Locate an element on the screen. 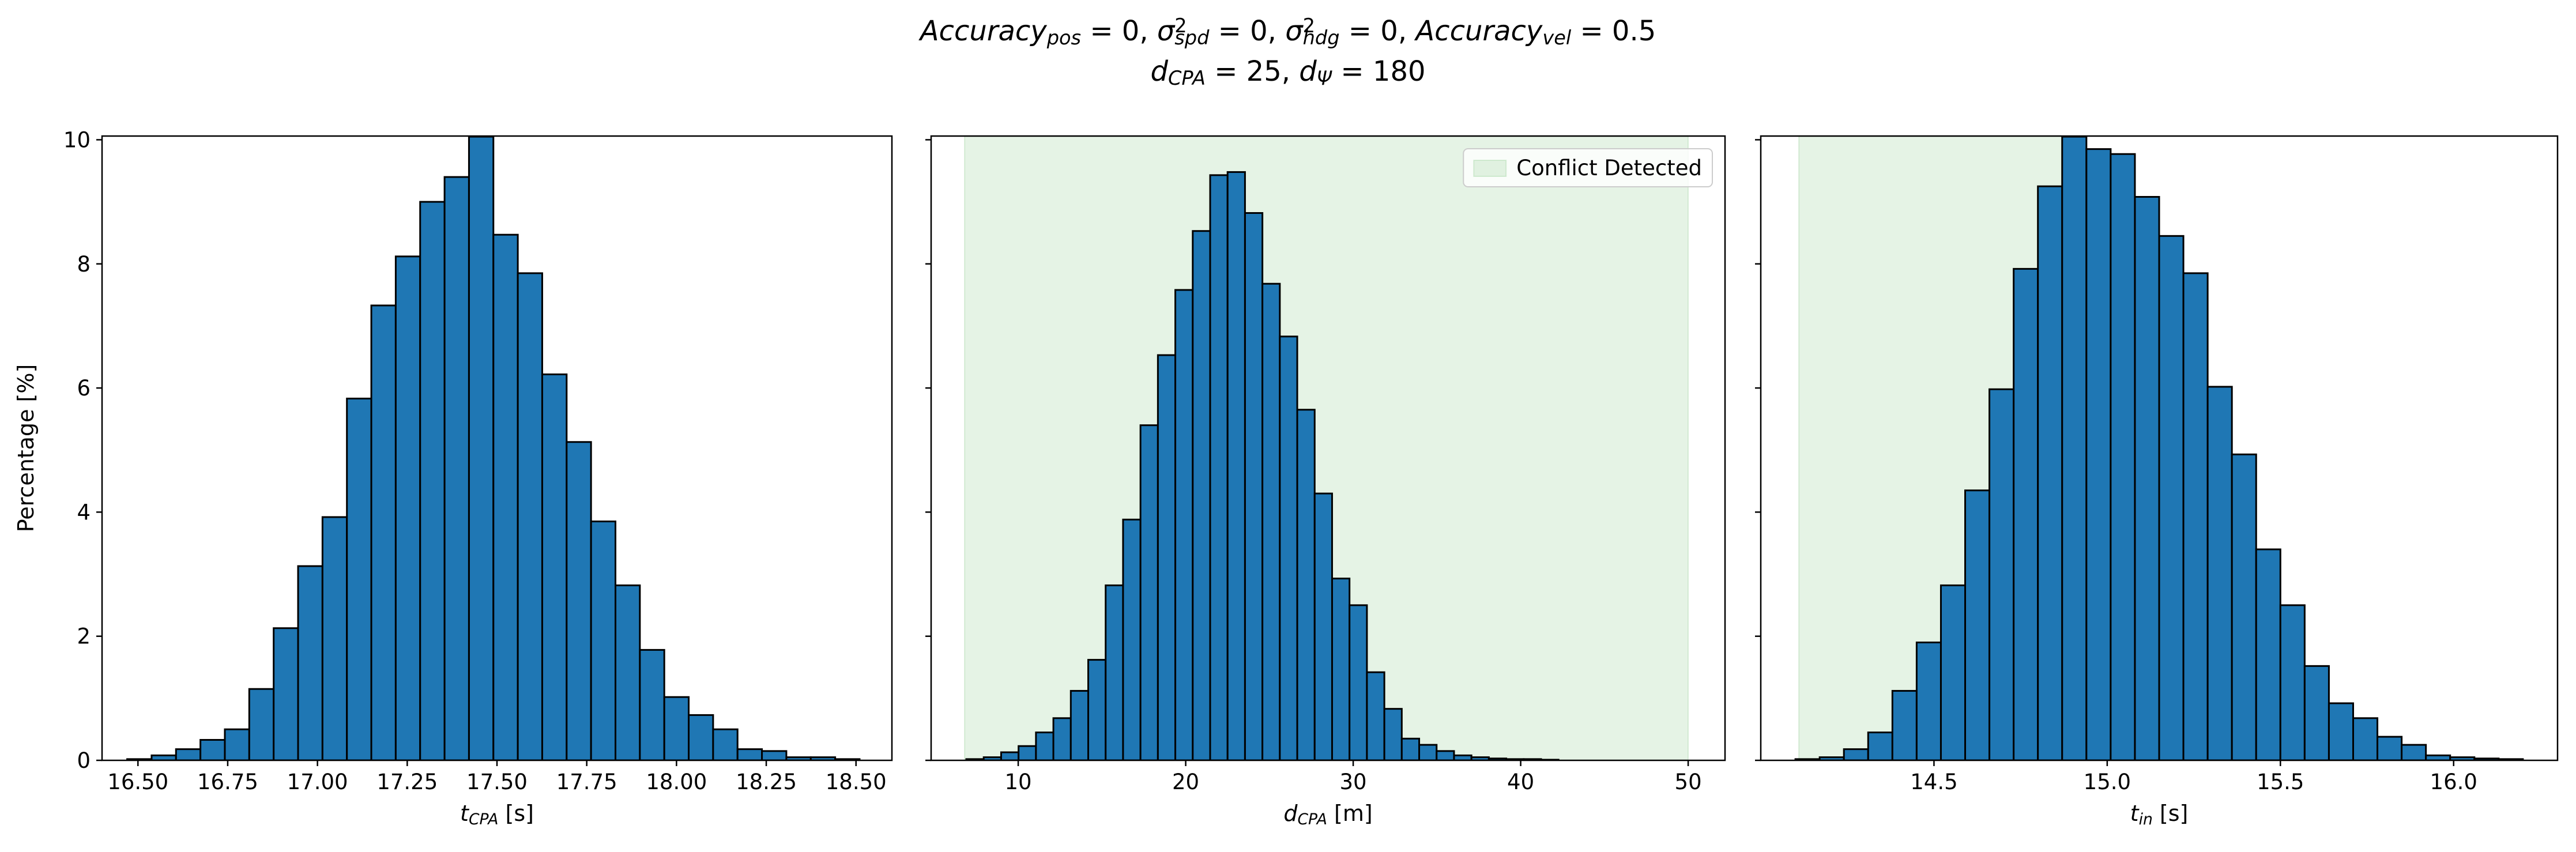 The height and width of the screenshot is (852, 2576). text-part: = 25, is located at coordinates (1252, 72).